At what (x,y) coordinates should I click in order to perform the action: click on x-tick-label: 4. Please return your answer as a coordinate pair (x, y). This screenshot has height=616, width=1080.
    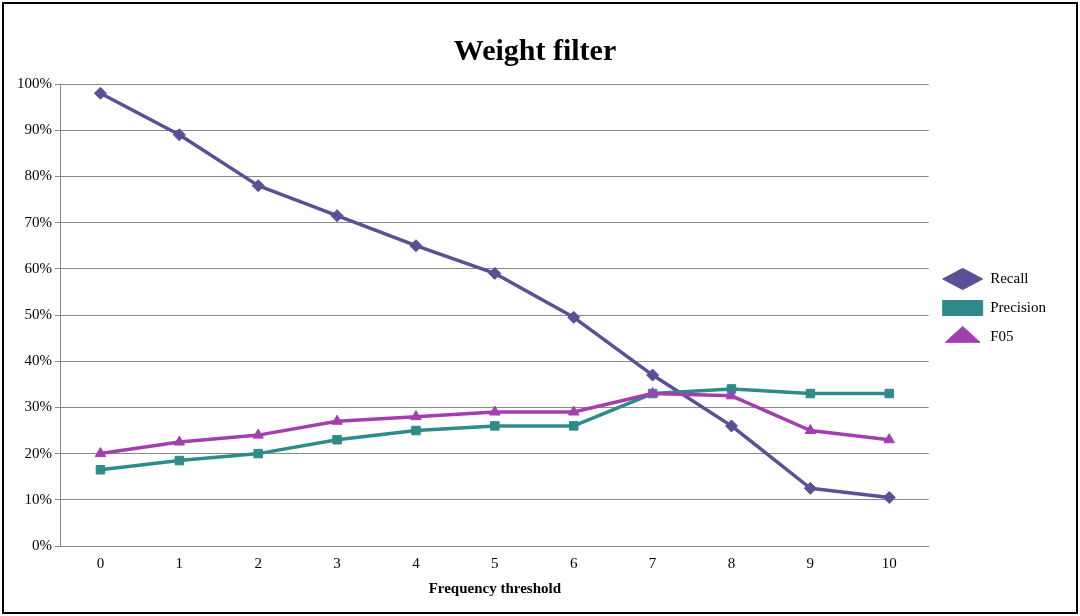
    Looking at the image, I should click on (416, 562).